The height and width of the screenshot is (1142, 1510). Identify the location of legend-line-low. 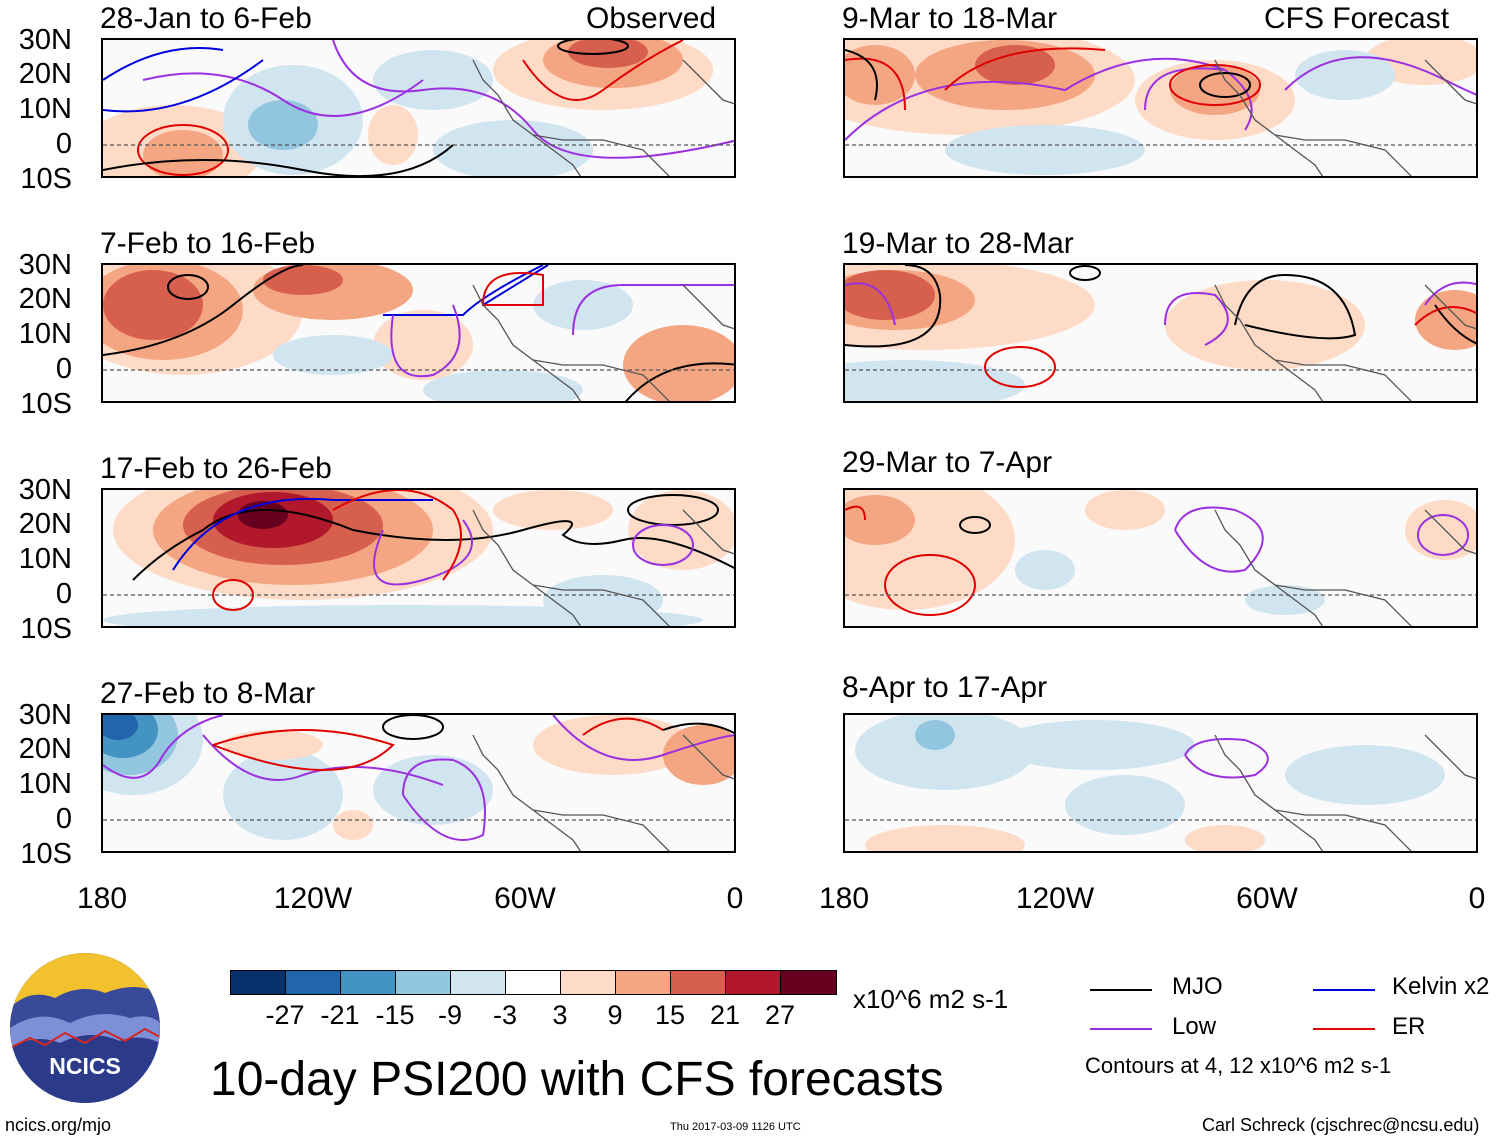
(1121, 1029).